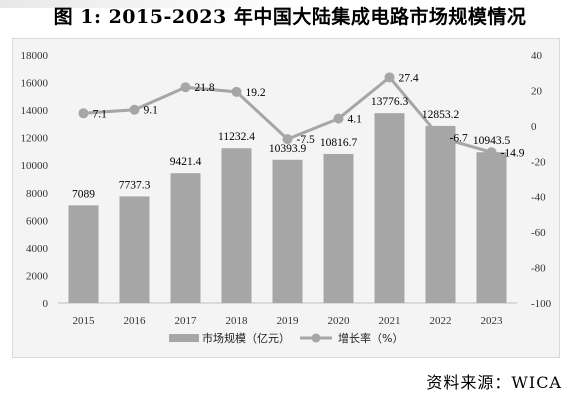 The height and width of the screenshot is (409, 580). I want to click on bar-value-label: 10816.7, so click(339, 143).